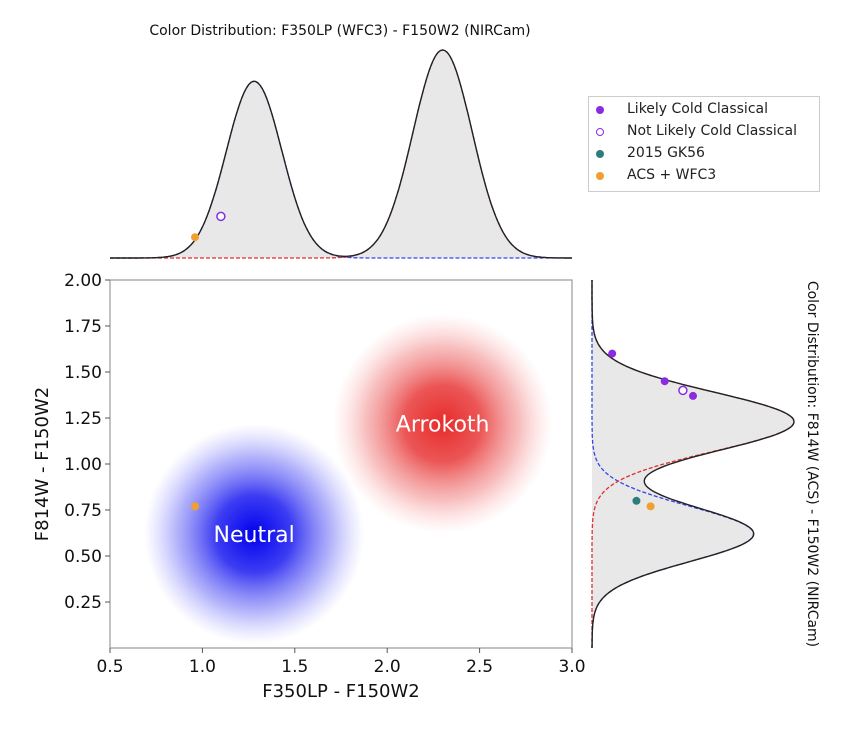 Image resolution: width=842 pixels, height=730 pixels. I want to click on region-label: Arrokoth, so click(443, 425).